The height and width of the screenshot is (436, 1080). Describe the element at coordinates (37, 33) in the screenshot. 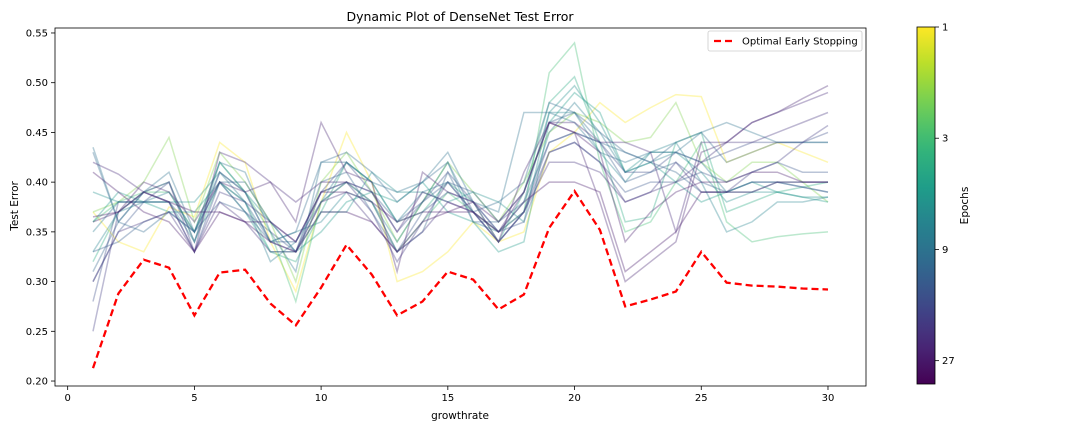

I see `y-tick-label: 0.55` at that location.